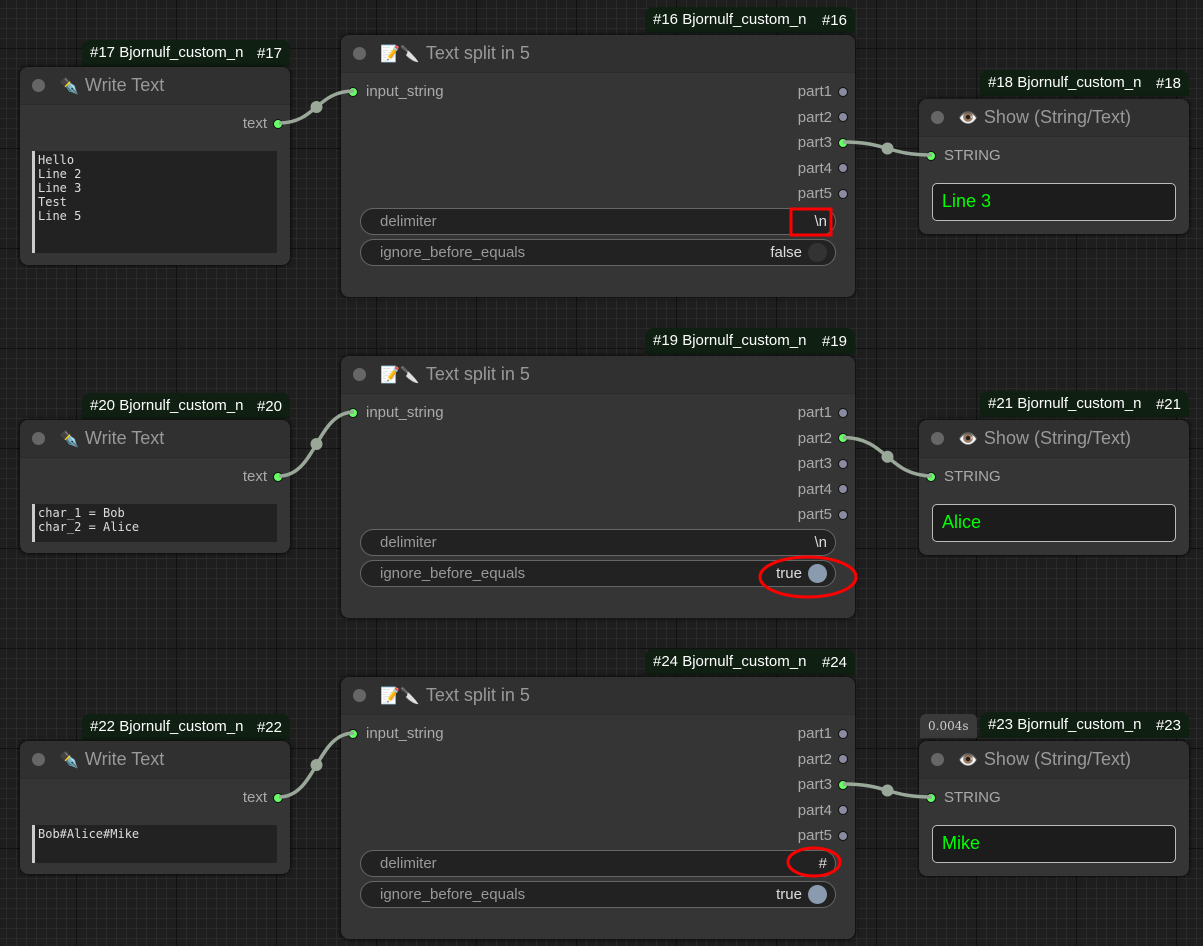 This screenshot has height=946, width=1203. I want to click on badge-id: #17, so click(269, 53).